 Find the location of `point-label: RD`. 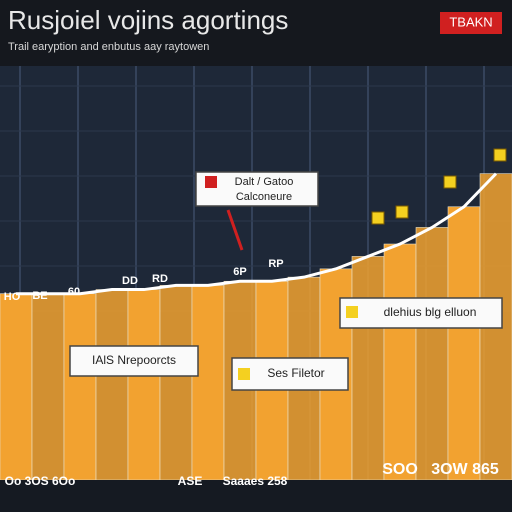

point-label: RD is located at coordinates (160, 279).